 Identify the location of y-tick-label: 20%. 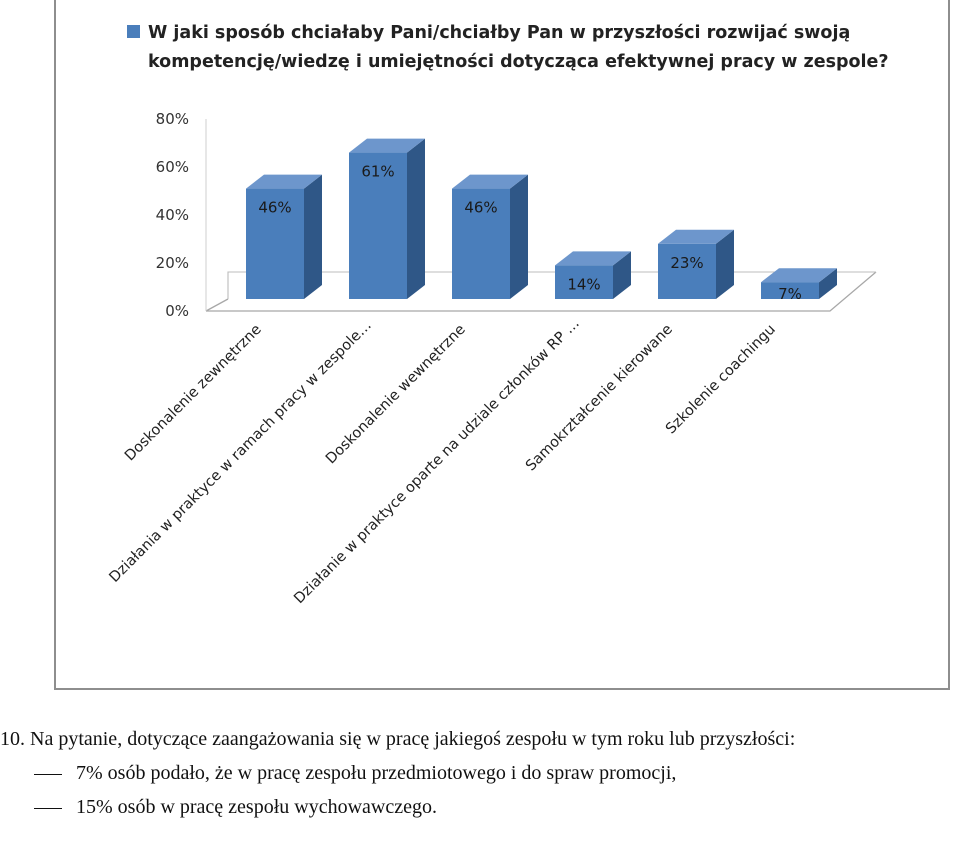
(172, 263).